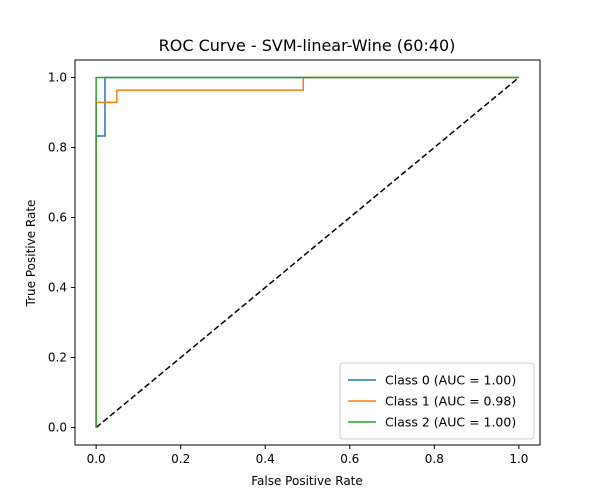 Image resolution: width=600 pixels, height=500 pixels. What do you see at coordinates (57, 218) in the screenshot?
I see `y-tick-label: 0.6` at bounding box center [57, 218].